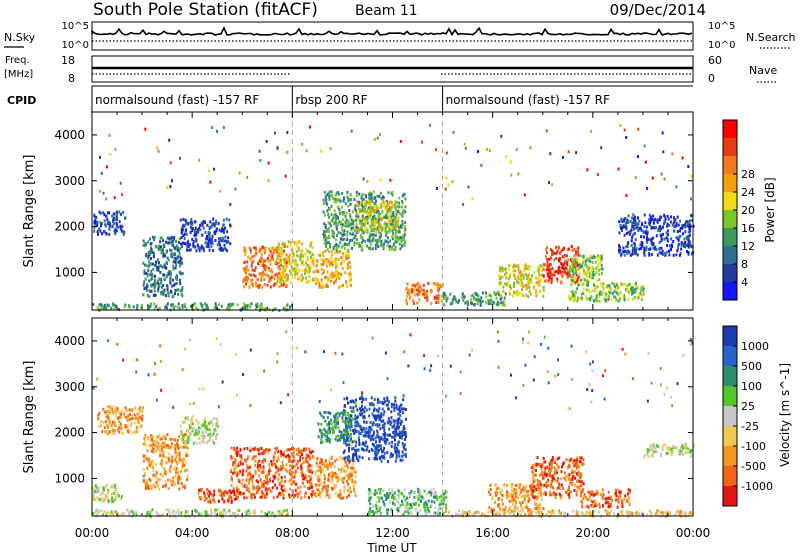 This screenshot has width=800, height=554. What do you see at coordinates (29, 211) in the screenshot?
I see `power-ylabel: Slant Range [km]` at bounding box center [29, 211].